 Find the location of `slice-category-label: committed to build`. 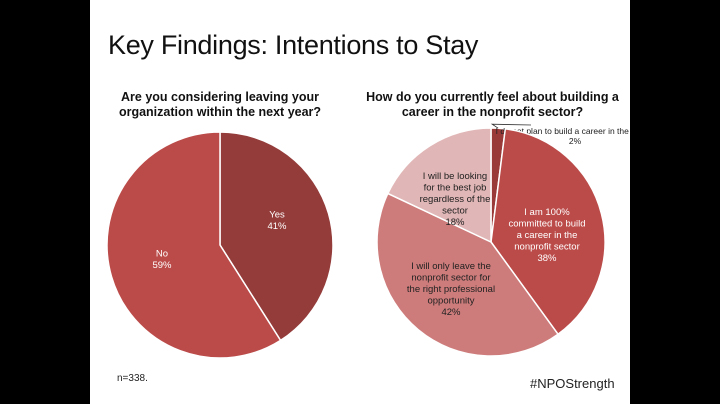

slice-category-label: committed to build is located at coordinates (546, 224).